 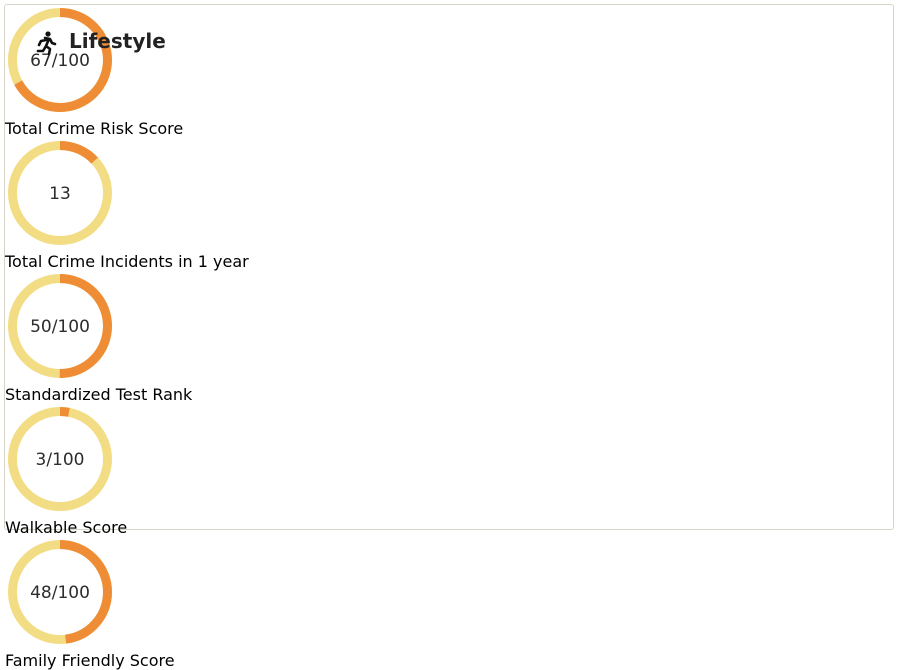 What do you see at coordinates (99, 394) in the screenshot?
I see `metric-label: Standardized Test Rank` at bounding box center [99, 394].